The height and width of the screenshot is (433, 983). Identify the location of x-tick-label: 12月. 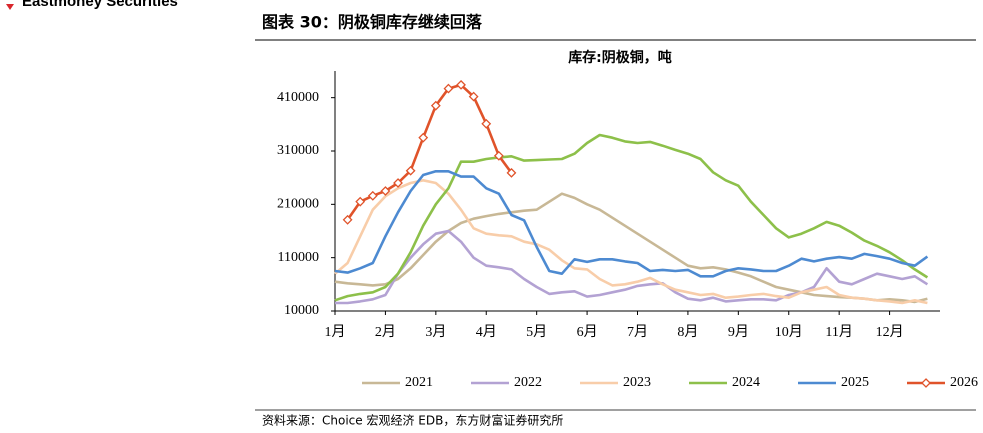
(890, 332).